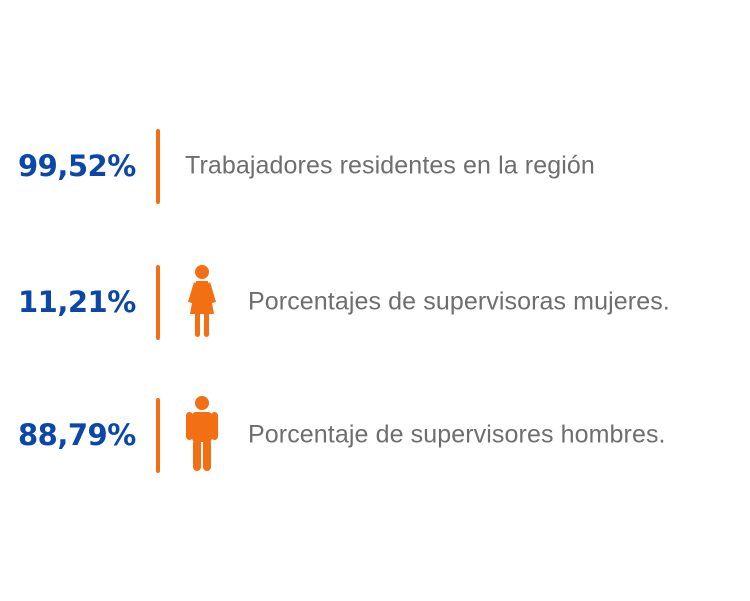  I want to click on stat-value: 88,79%, so click(77, 435).